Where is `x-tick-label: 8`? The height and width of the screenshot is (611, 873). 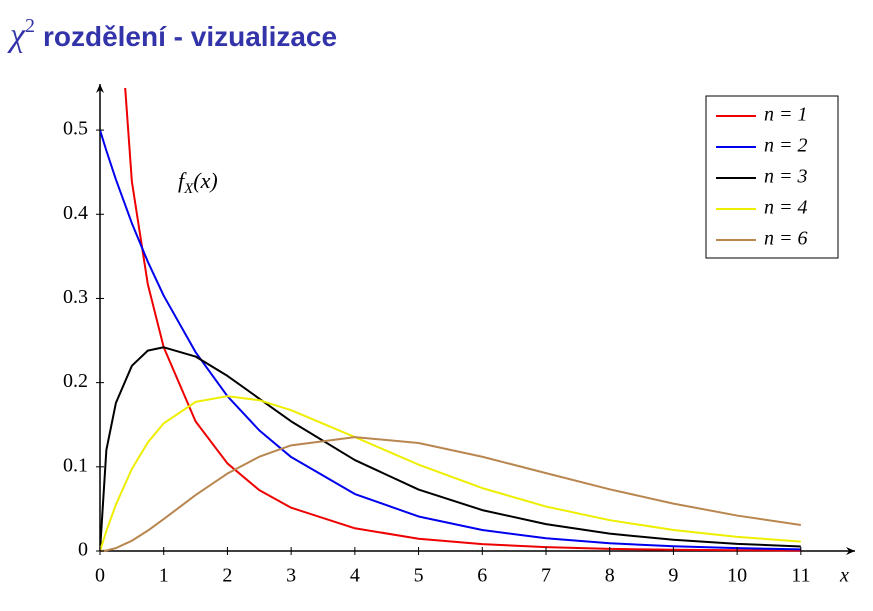 x-tick-label: 8 is located at coordinates (610, 576).